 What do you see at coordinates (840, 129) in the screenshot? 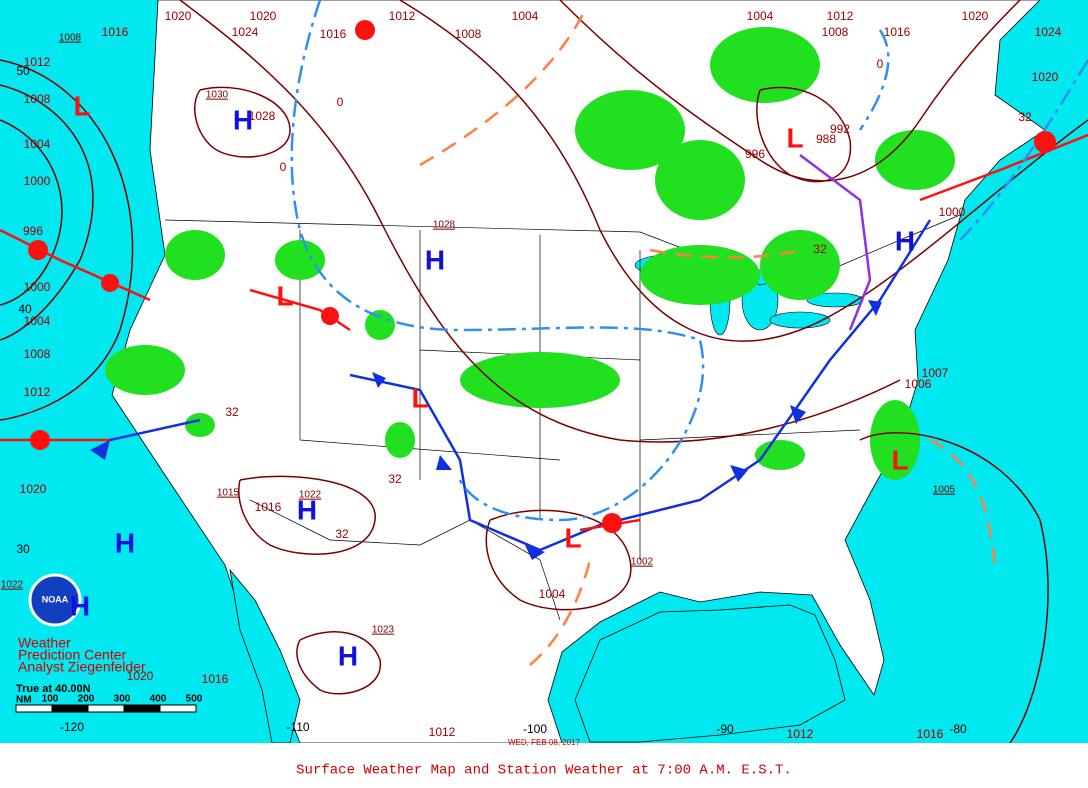
I see `isobar-label: 992` at bounding box center [840, 129].